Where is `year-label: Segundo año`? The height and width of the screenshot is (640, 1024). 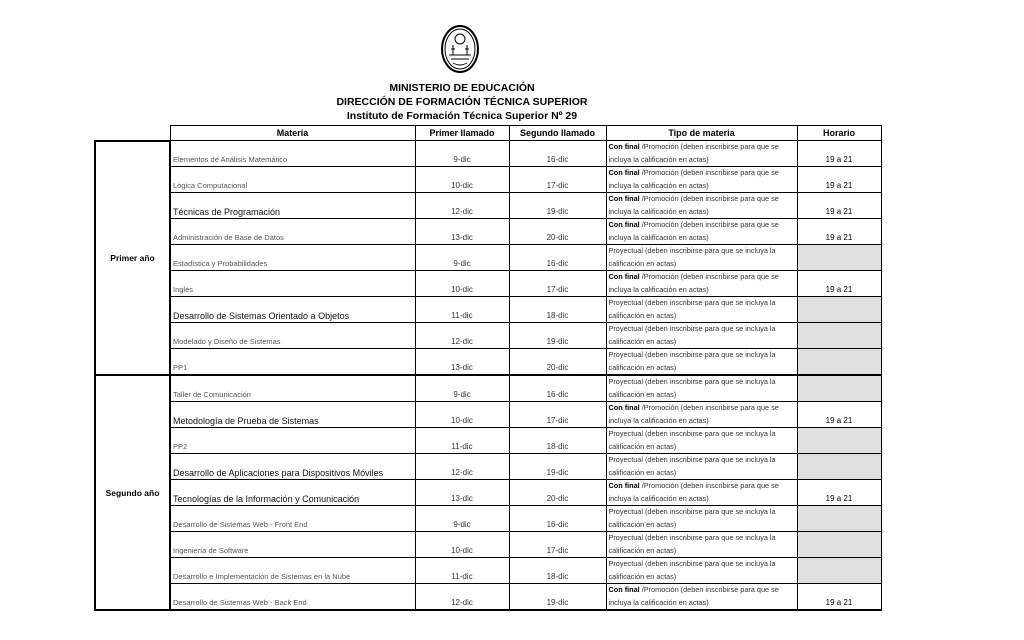
year-label: Segundo año is located at coordinates (132, 492).